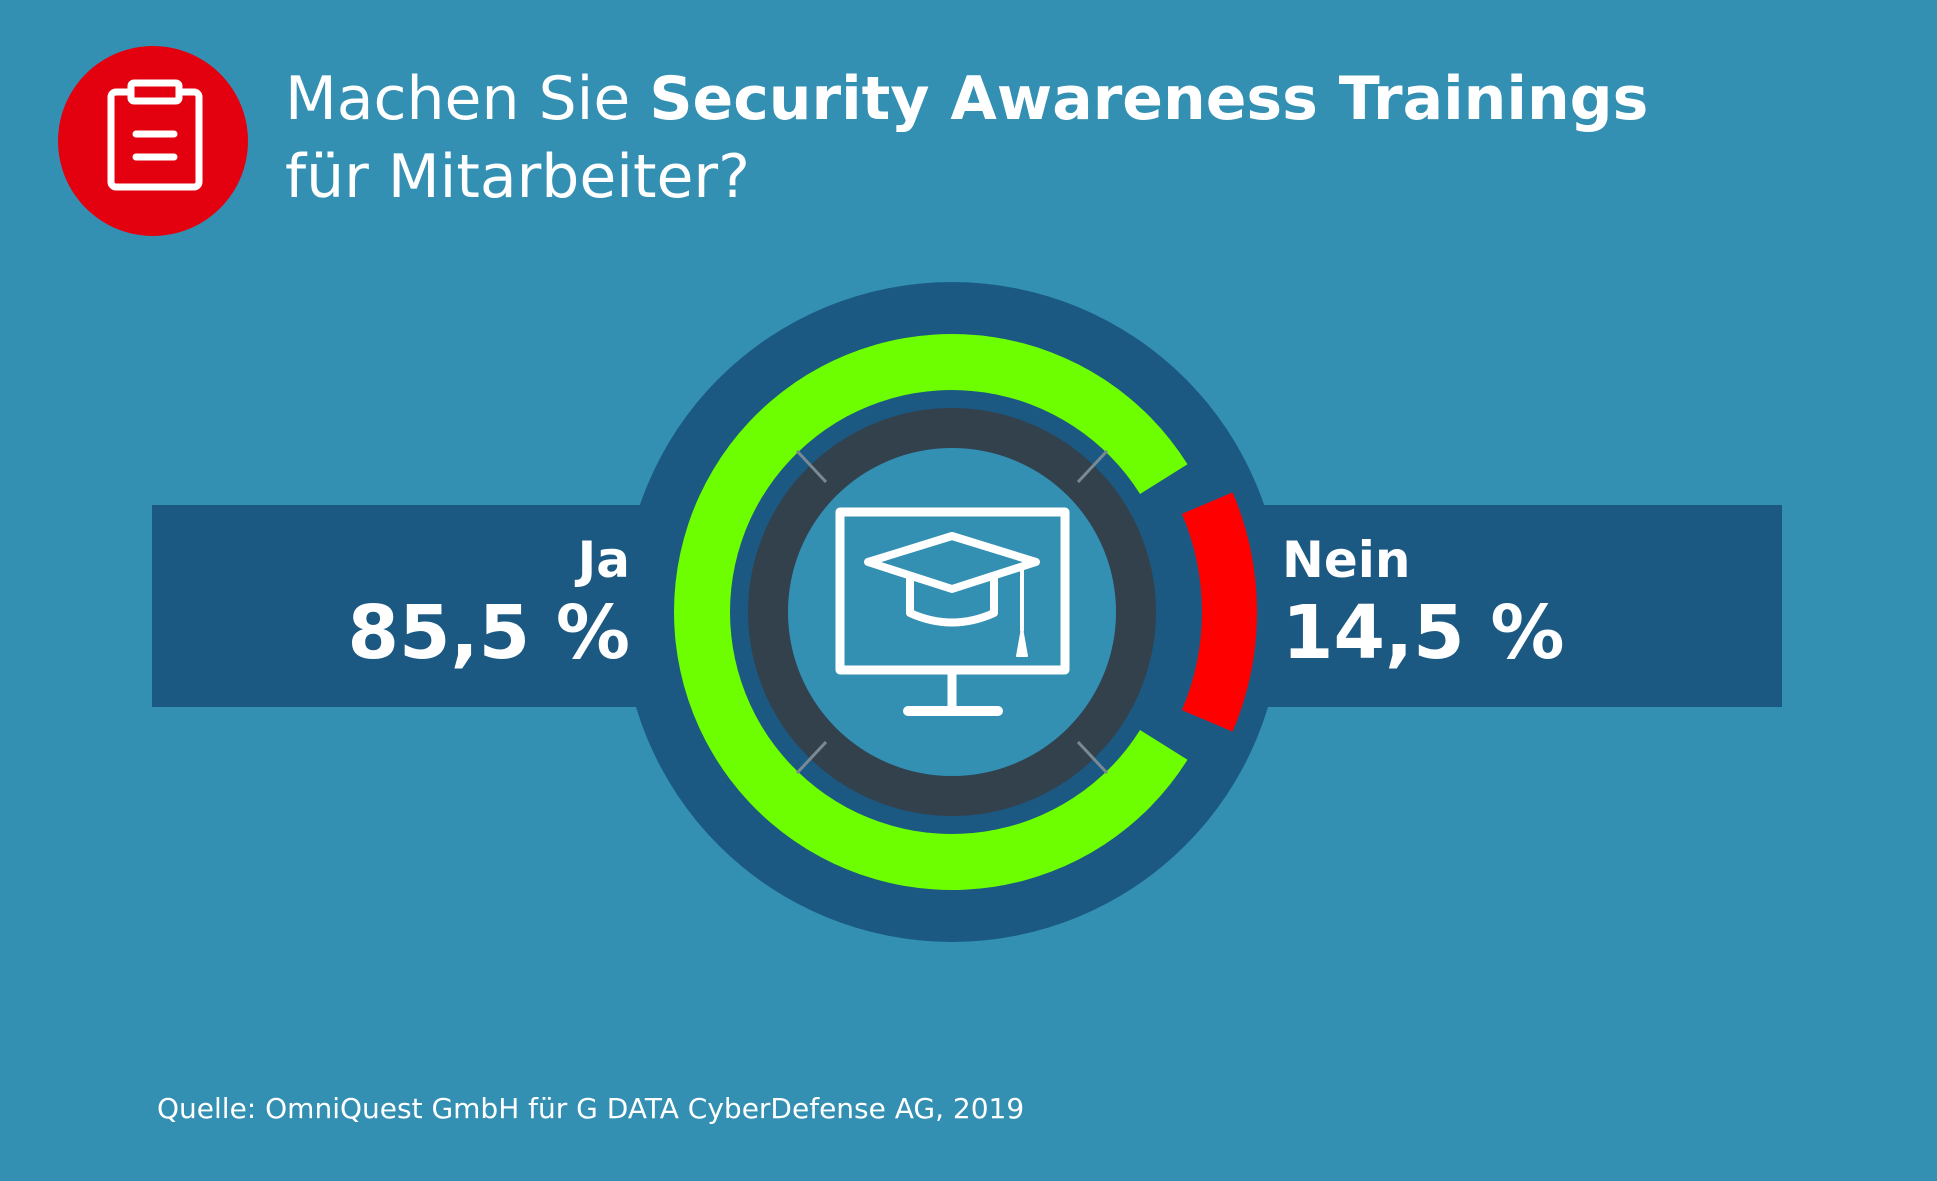 This screenshot has height=1181, width=1937. I want to click on ja-label-group: Ja 85,5 %, so click(489, 603).